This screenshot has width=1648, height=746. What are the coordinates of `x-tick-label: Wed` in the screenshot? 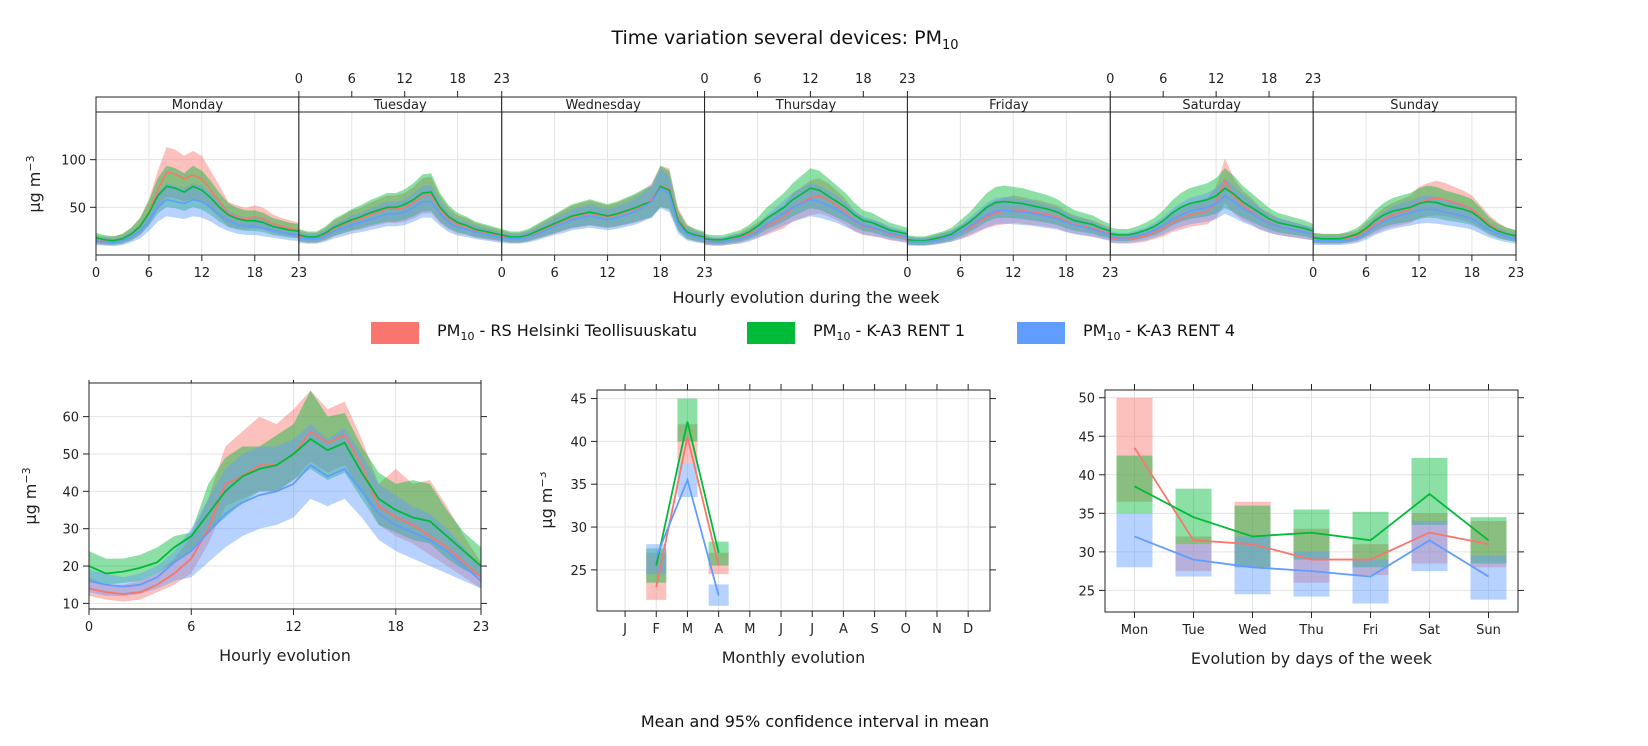 It's located at (1252, 630).